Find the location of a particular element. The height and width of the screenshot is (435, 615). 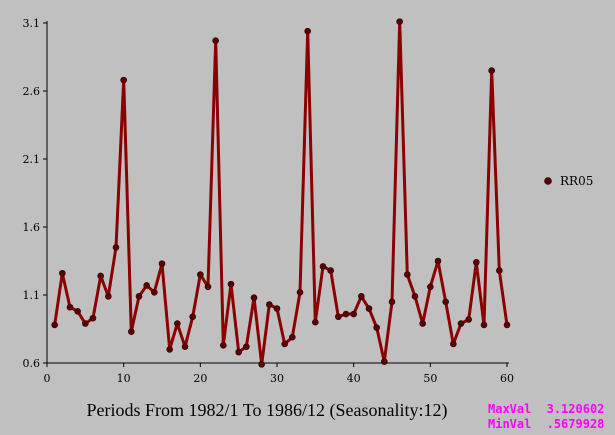

y-tick-label: 2.1 is located at coordinates (32, 159).